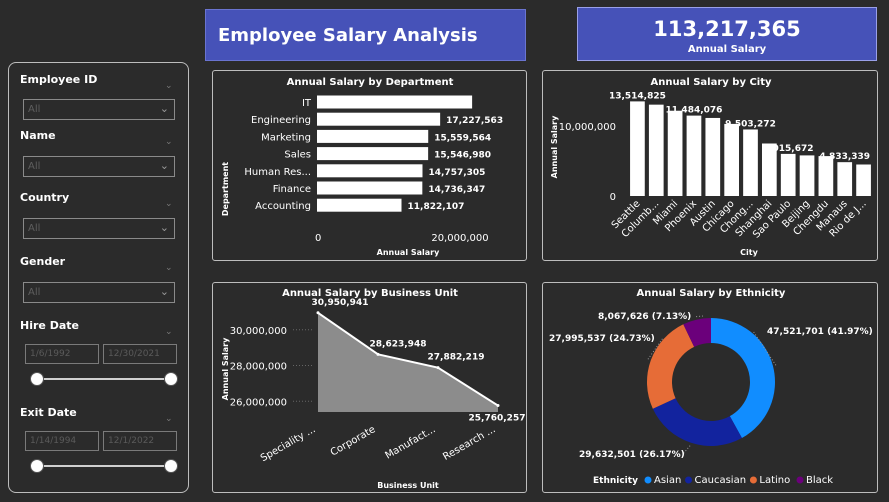  Describe the element at coordinates (99, 166) in the screenshot. I see `name-dropdown: All ⌄` at that location.